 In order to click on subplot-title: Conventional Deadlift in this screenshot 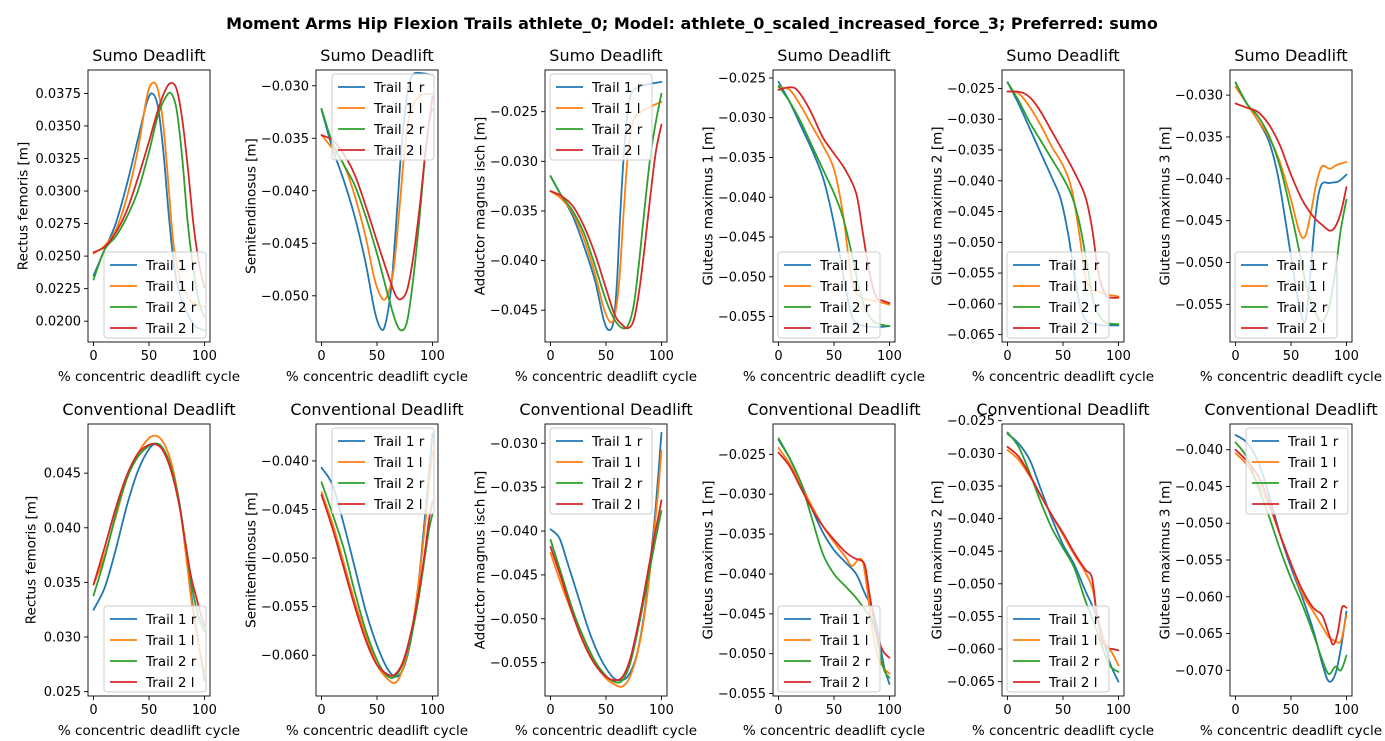, I will do `click(376, 409)`.